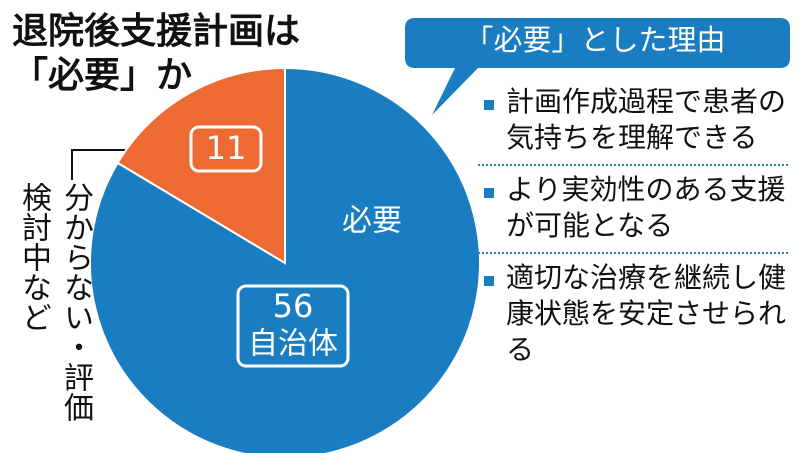 This screenshot has height=453, width=800. I want to click on leader-line, so click(104, 164).